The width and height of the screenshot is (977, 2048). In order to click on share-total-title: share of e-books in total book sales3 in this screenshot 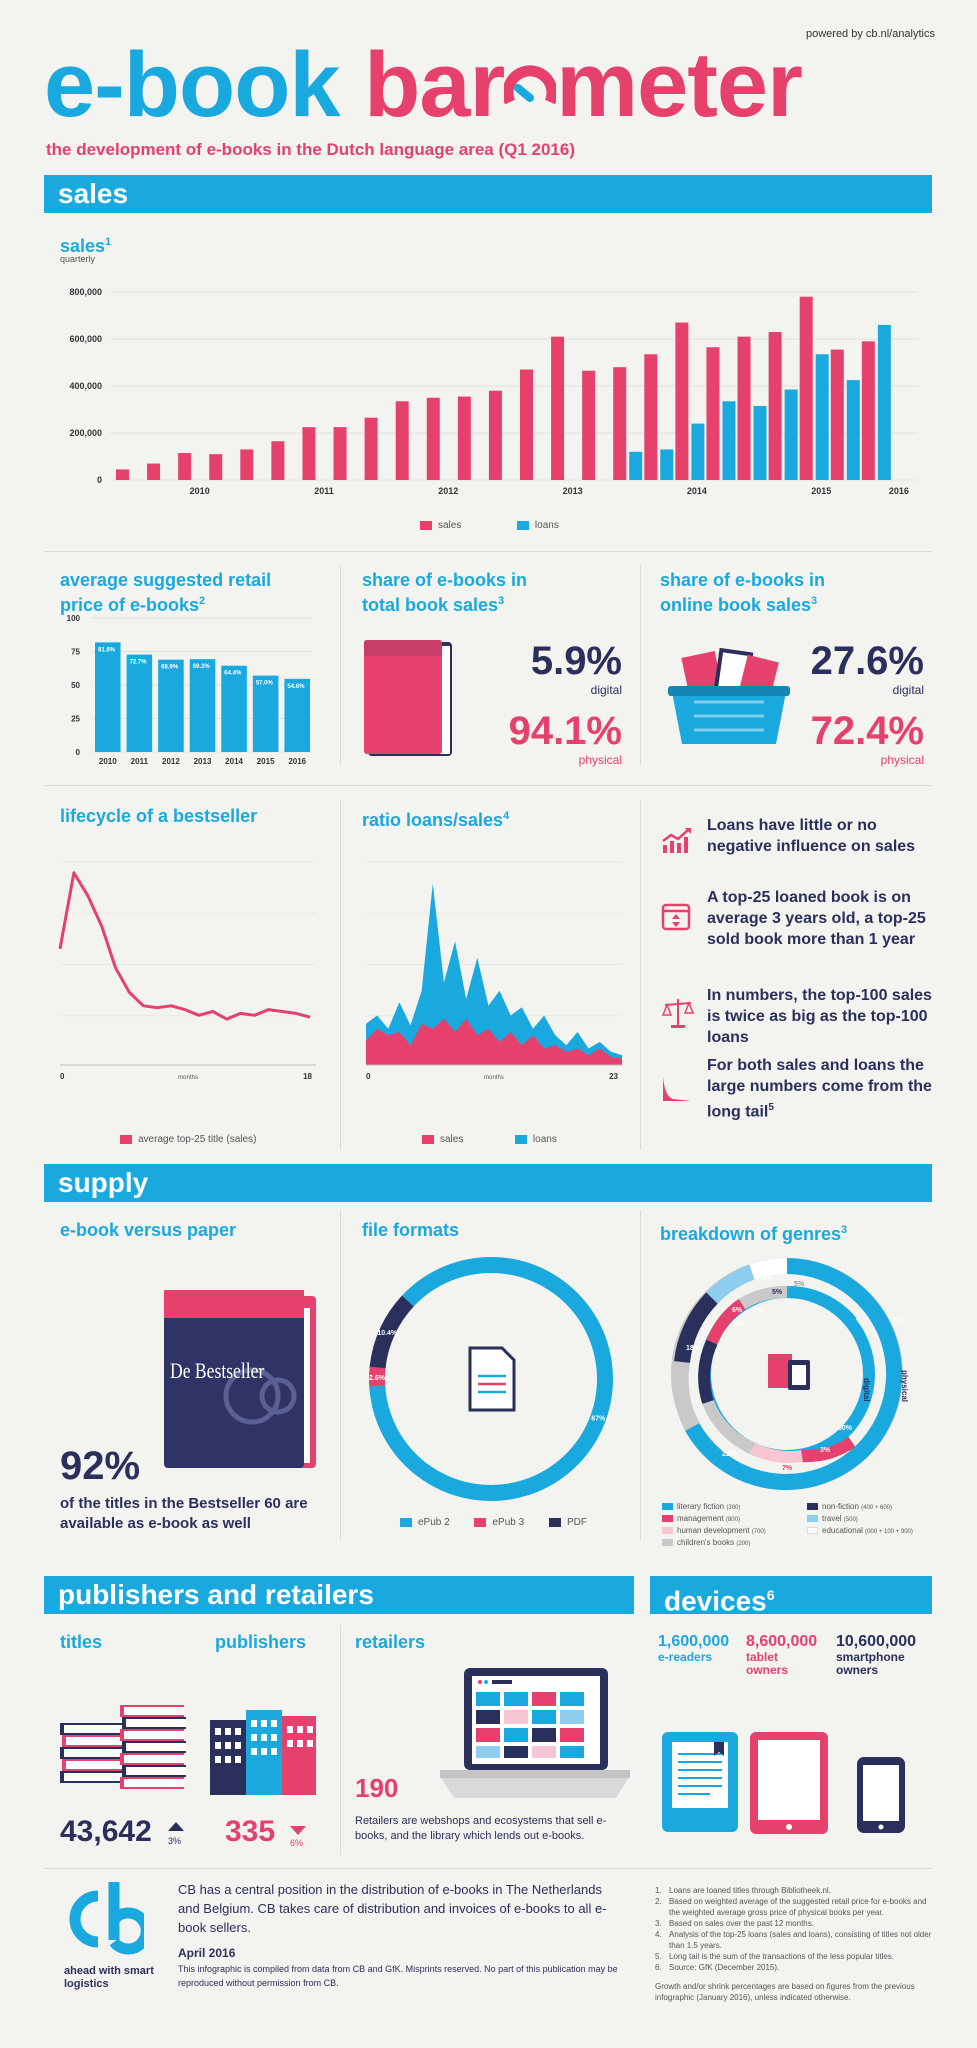, I will do `click(445, 592)`.